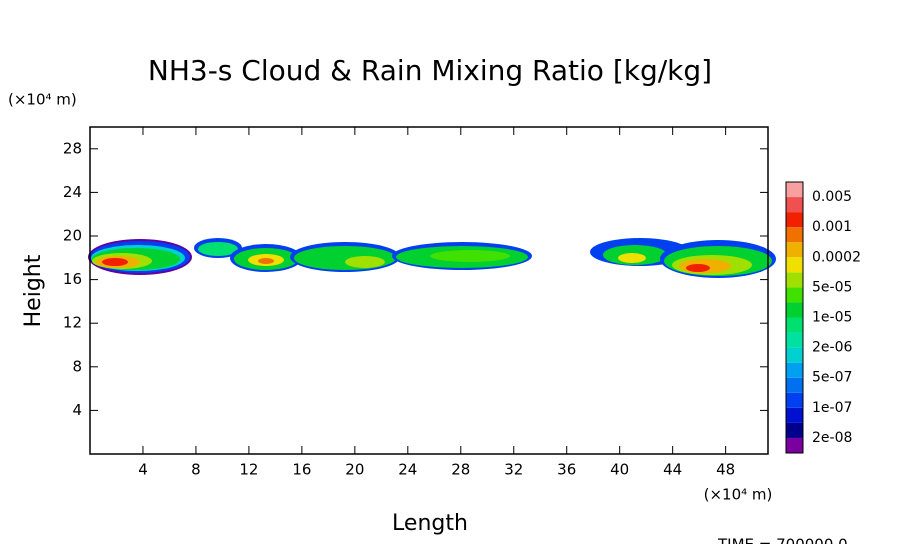 Image resolution: width=904 pixels, height=544 pixels. Describe the element at coordinates (672, 470) in the screenshot. I see `x-tick-label: 44` at that location.